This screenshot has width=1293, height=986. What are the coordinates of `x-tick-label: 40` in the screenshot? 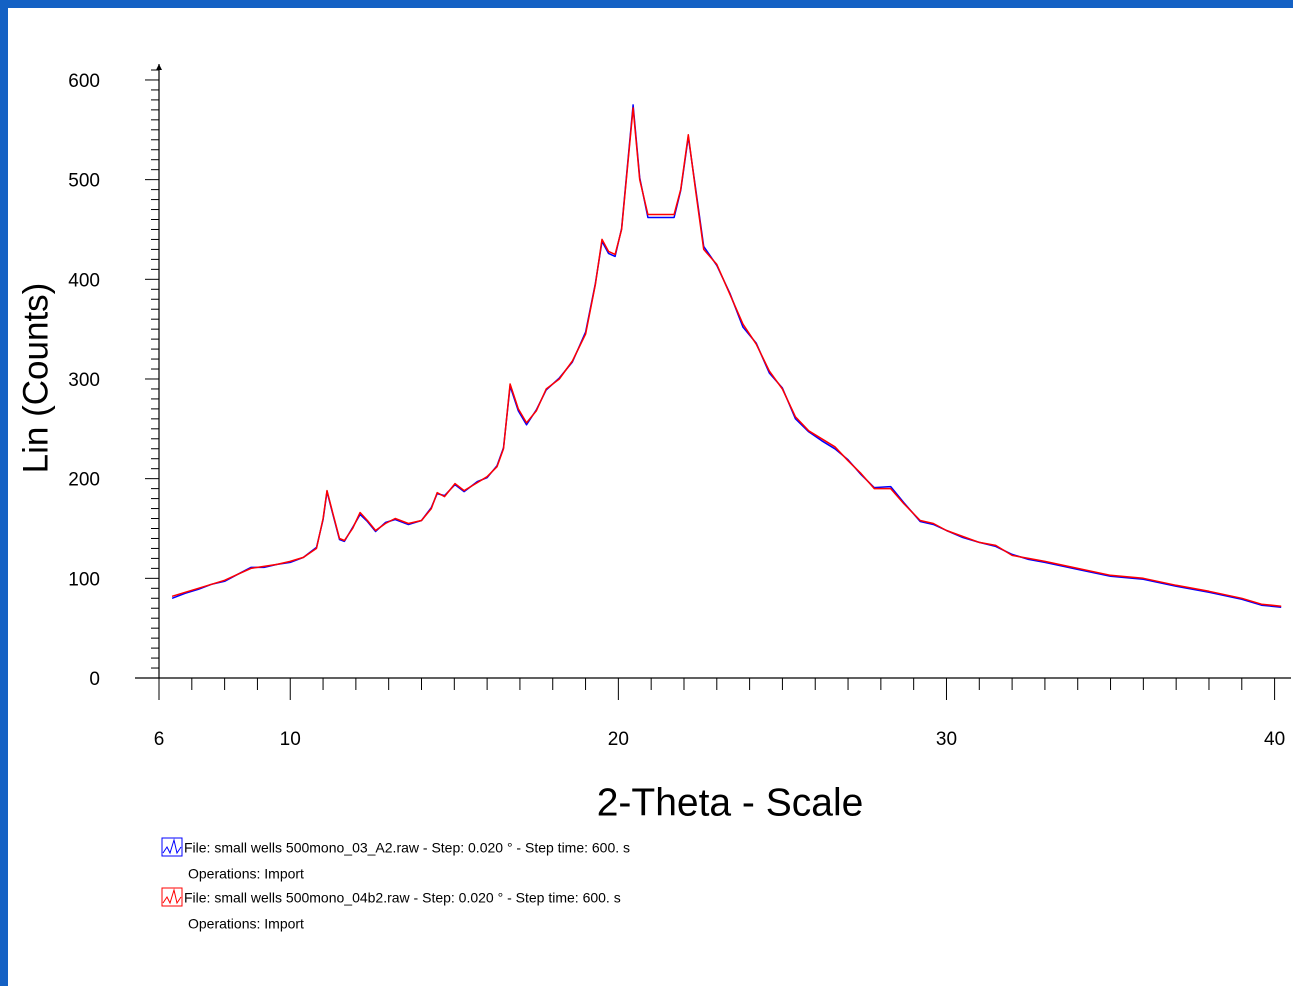 It's located at (1274, 739).